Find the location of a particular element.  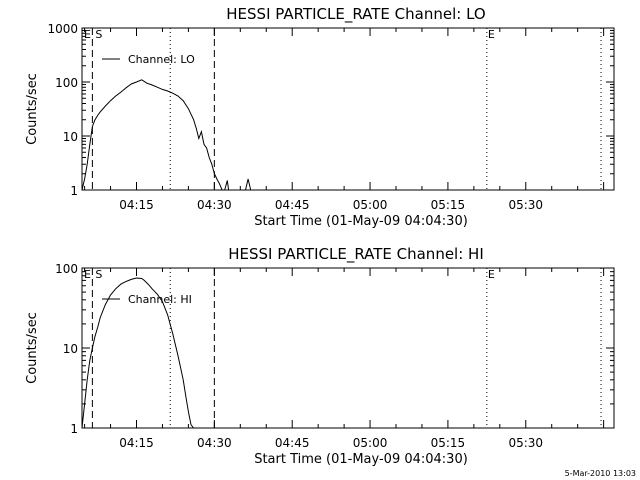

lo-y-axis-label: Counts/sec is located at coordinates (32, 109).